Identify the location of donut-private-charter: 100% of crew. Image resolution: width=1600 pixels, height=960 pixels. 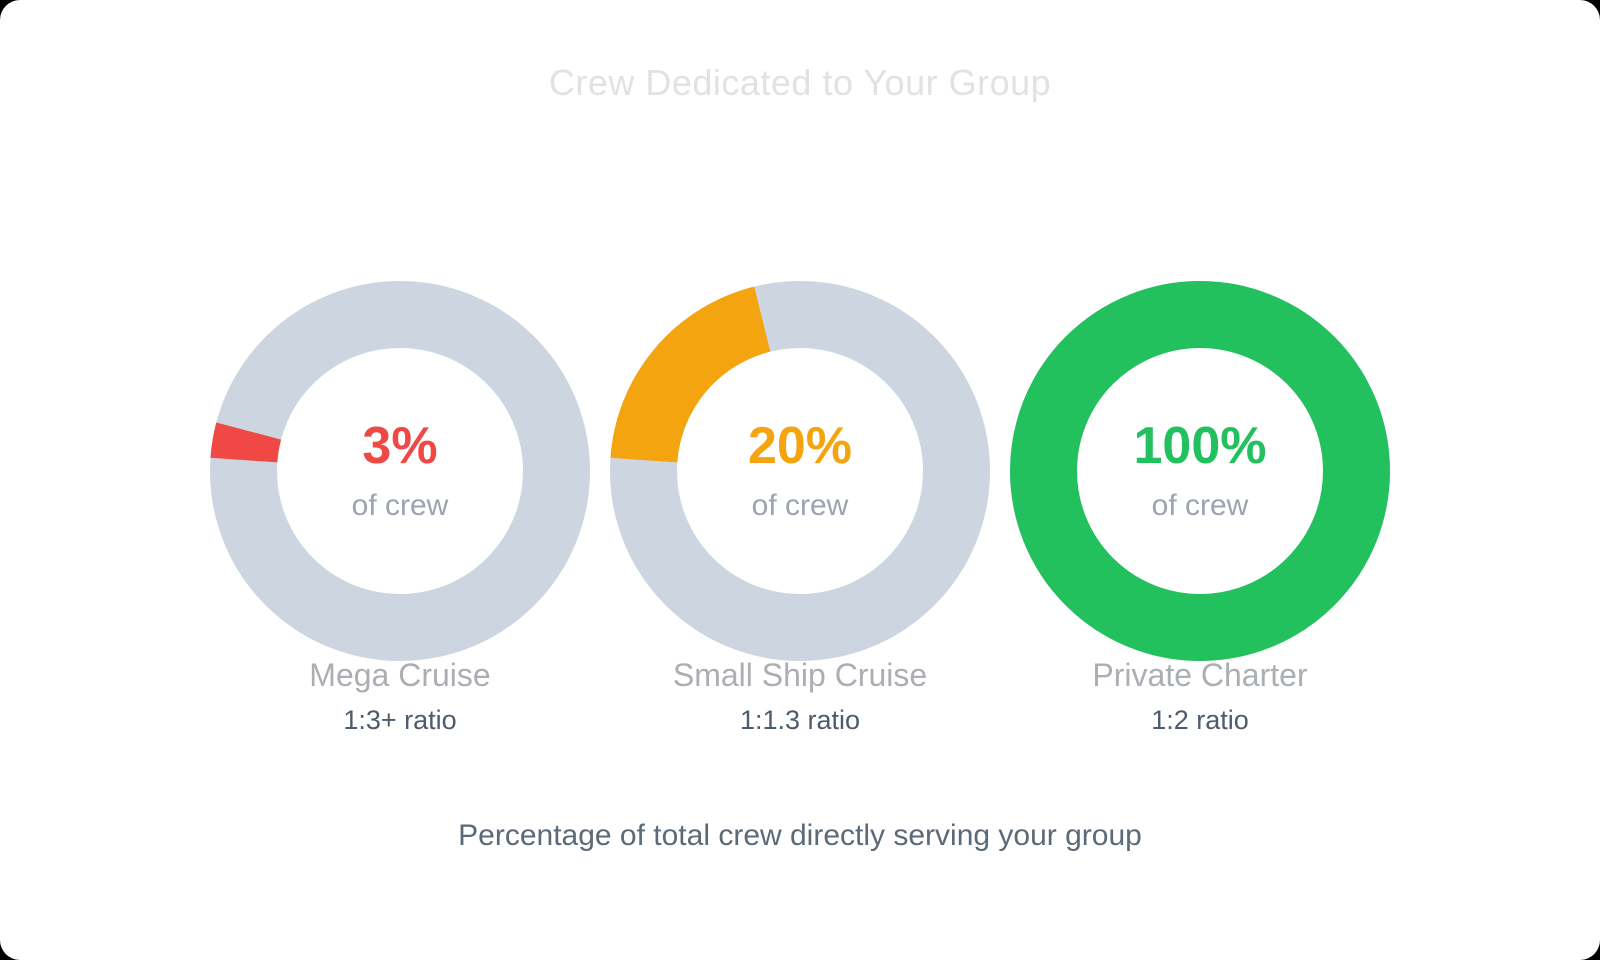
(1200, 471).